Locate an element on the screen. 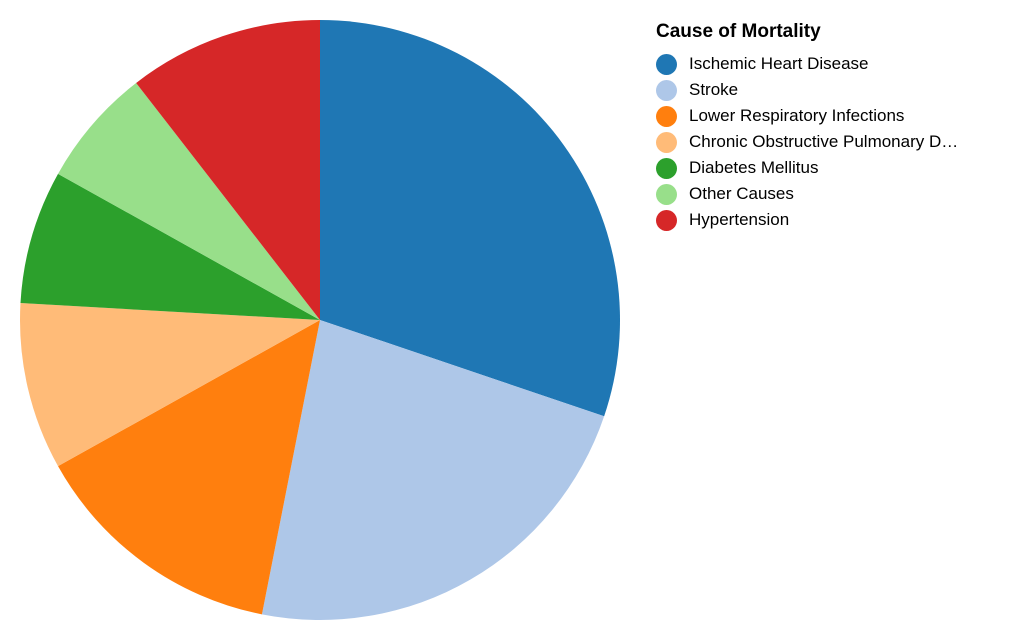 The image size is (1028, 640). legend-item: Lower Respiratory Infections is located at coordinates (836, 116).